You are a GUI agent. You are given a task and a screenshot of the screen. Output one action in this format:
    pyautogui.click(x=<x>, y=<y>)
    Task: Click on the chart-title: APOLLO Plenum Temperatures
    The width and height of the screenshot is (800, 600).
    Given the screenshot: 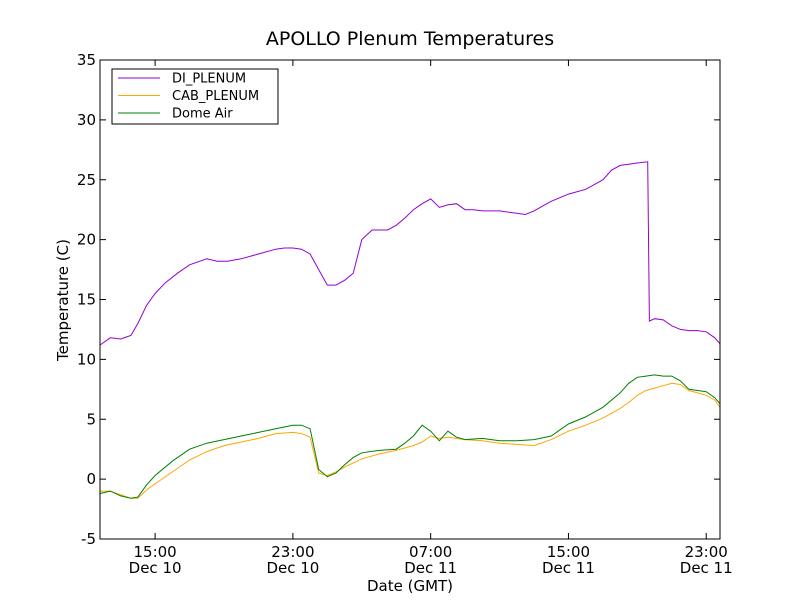 What is the action you would take?
    pyautogui.click(x=410, y=39)
    